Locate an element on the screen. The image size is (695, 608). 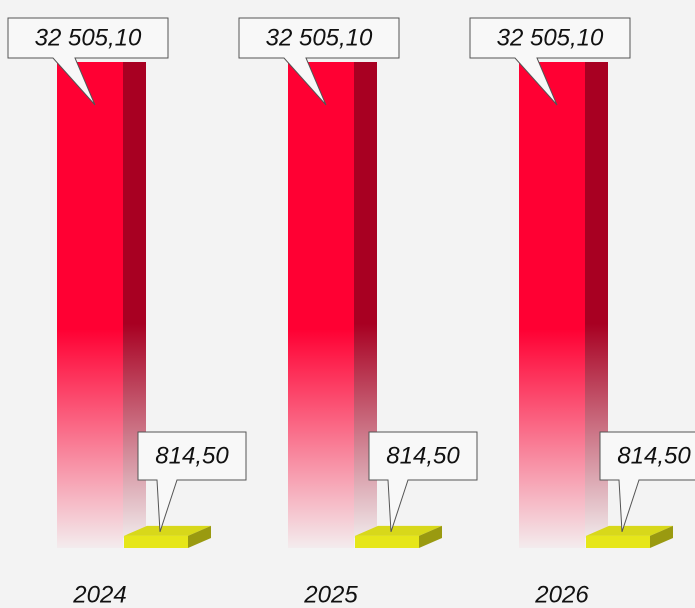
x-tick-label: 2025 is located at coordinates (330, 594).